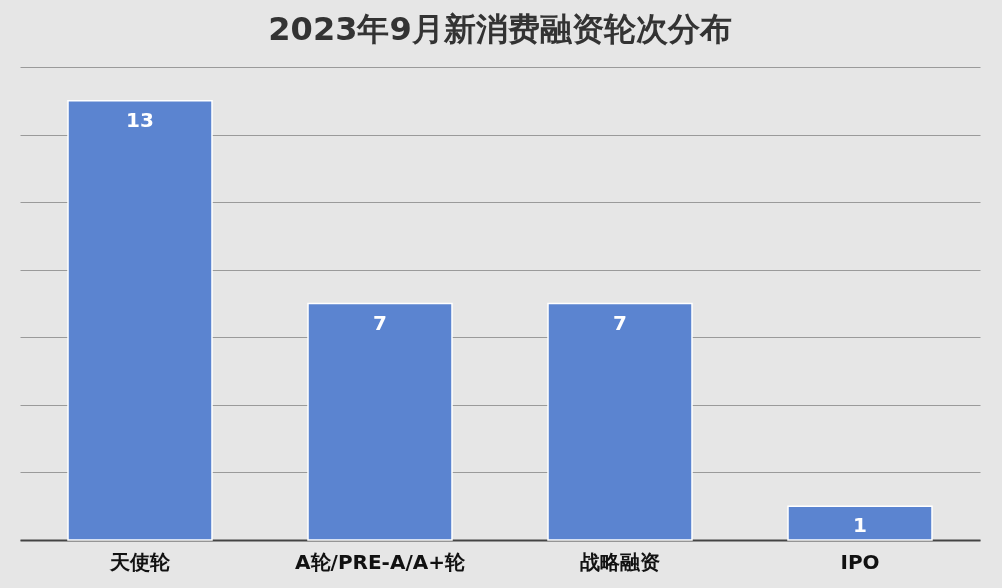  What do you see at coordinates (380, 561) in the screenshot?
I see `x-tick-label: A轮/PRE-A/A+轮` at bounding box center [380, 561].